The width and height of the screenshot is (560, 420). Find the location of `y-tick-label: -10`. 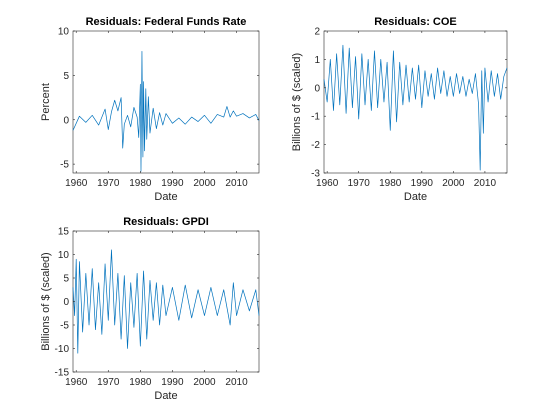

y-tick-label: -10 is located at coordinates (62, 349).